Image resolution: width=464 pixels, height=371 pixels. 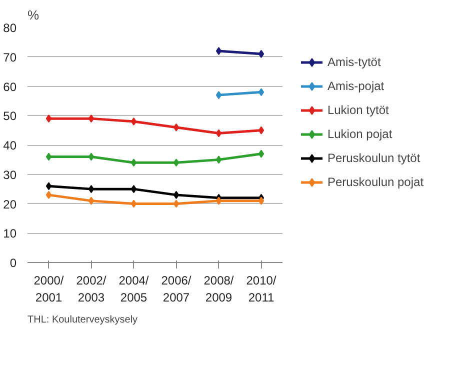 I want to click on y-tick-label: 10, so click(x=10, y=233).